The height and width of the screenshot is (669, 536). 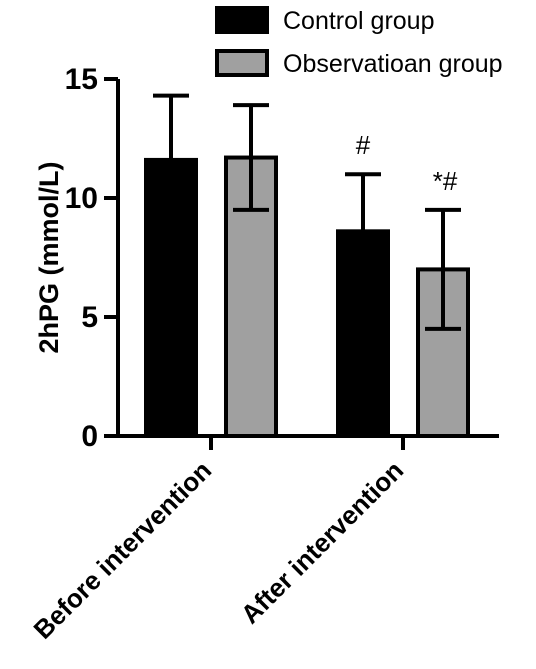 I want to click on y-tick-label: 15, so click(x=81, y=79).